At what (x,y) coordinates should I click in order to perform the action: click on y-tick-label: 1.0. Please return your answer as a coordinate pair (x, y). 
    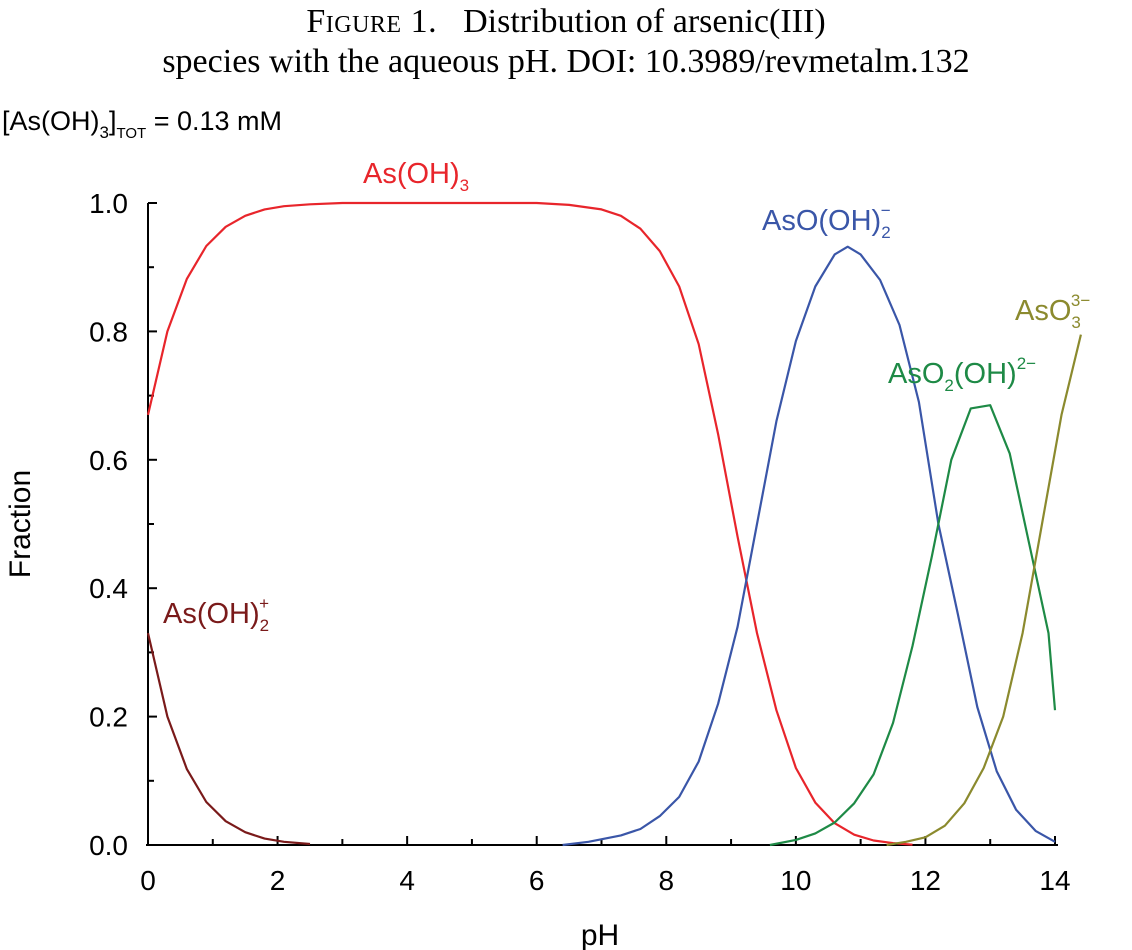
    Looking at the image, I should click on (108, 203).